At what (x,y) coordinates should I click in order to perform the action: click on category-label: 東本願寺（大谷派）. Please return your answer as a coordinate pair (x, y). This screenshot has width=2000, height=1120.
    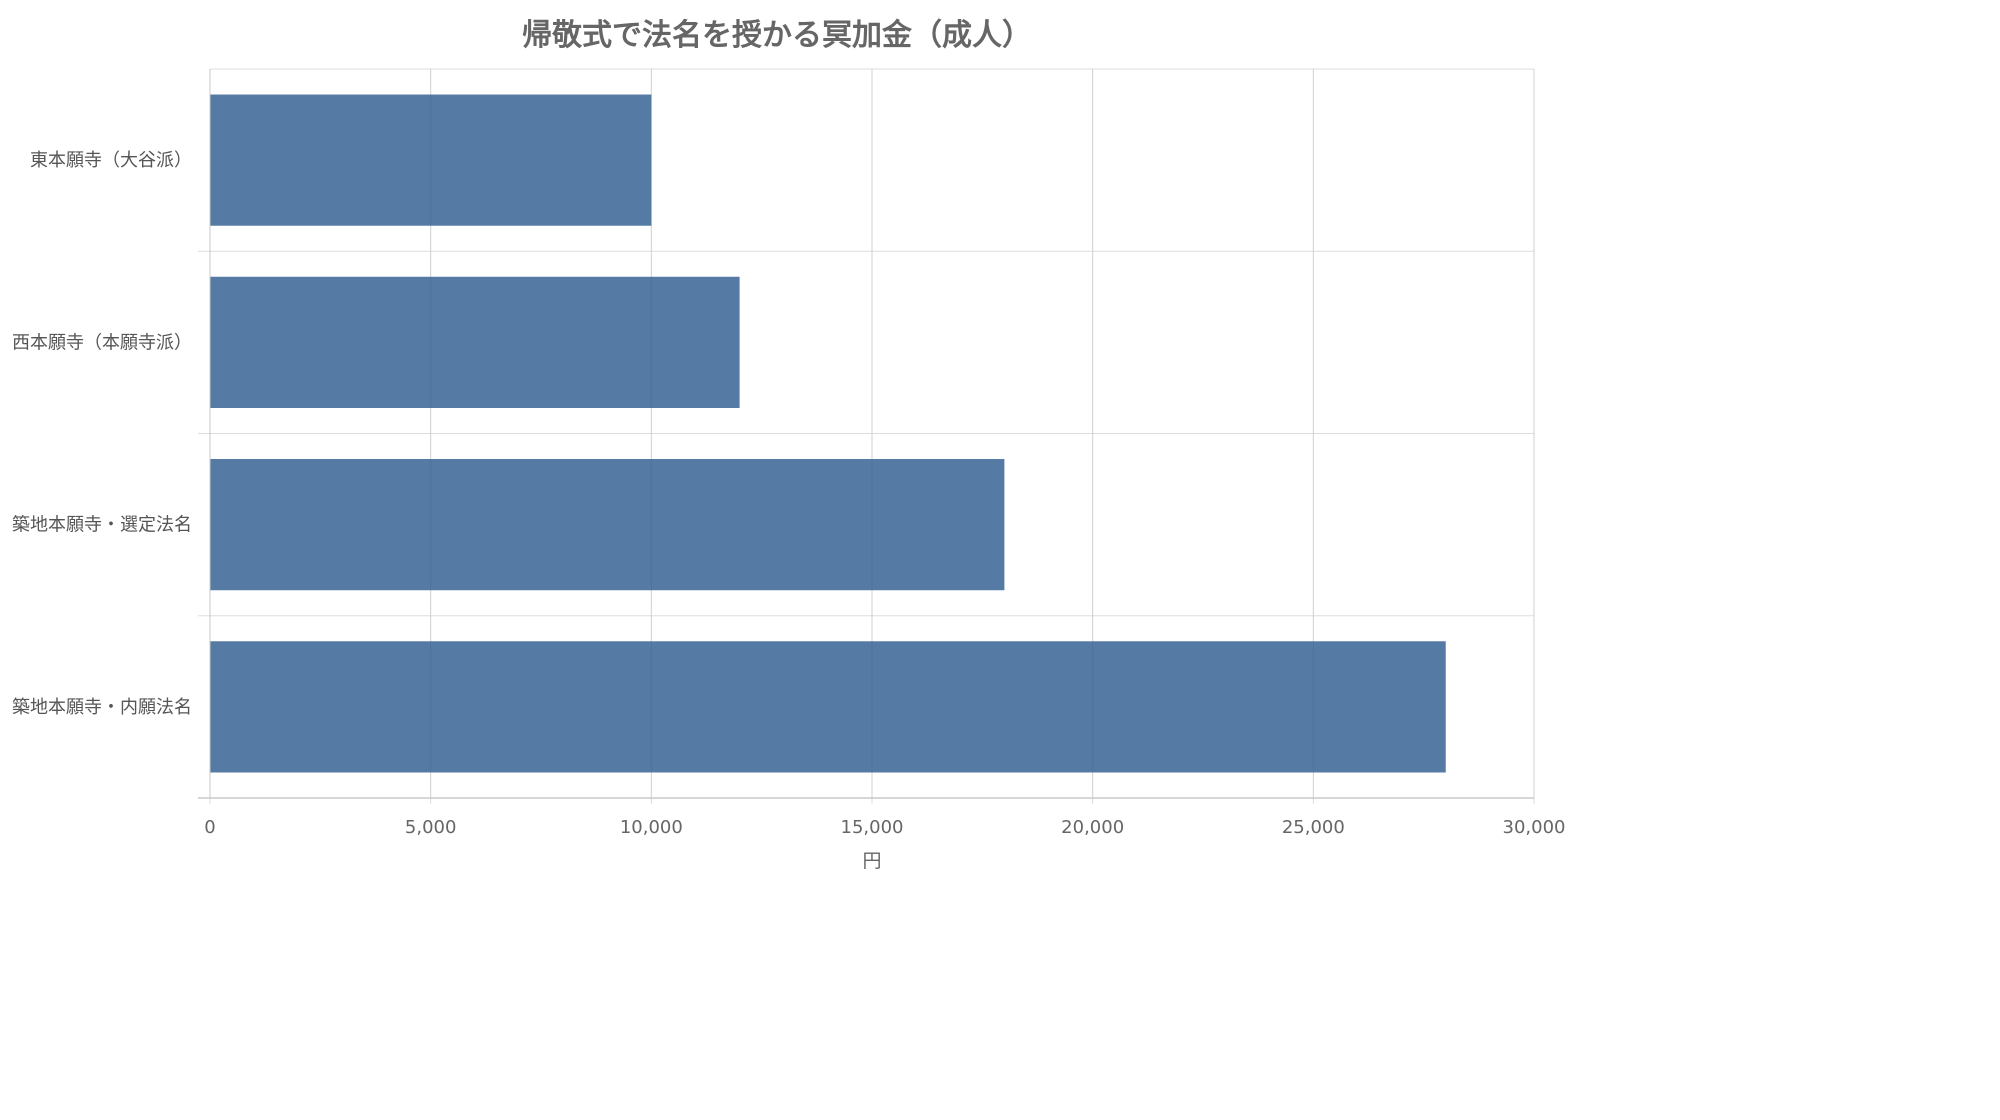
    Looking at the image, I should click on (111, 160).